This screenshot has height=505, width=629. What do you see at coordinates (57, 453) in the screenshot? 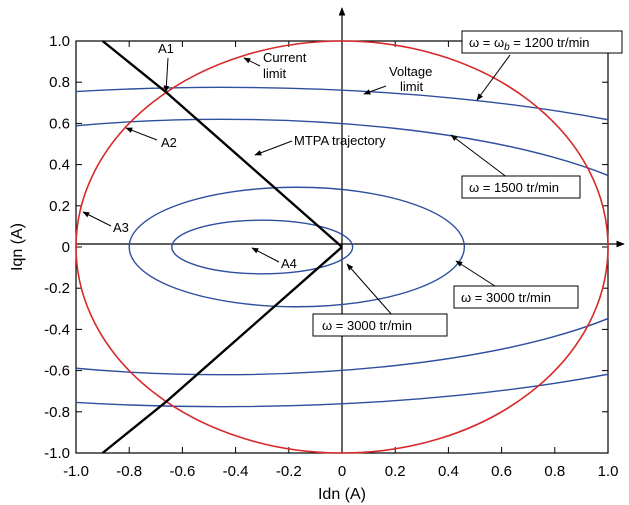
I see `y-tick-label: -1.0` at bounding box center [57, 453].